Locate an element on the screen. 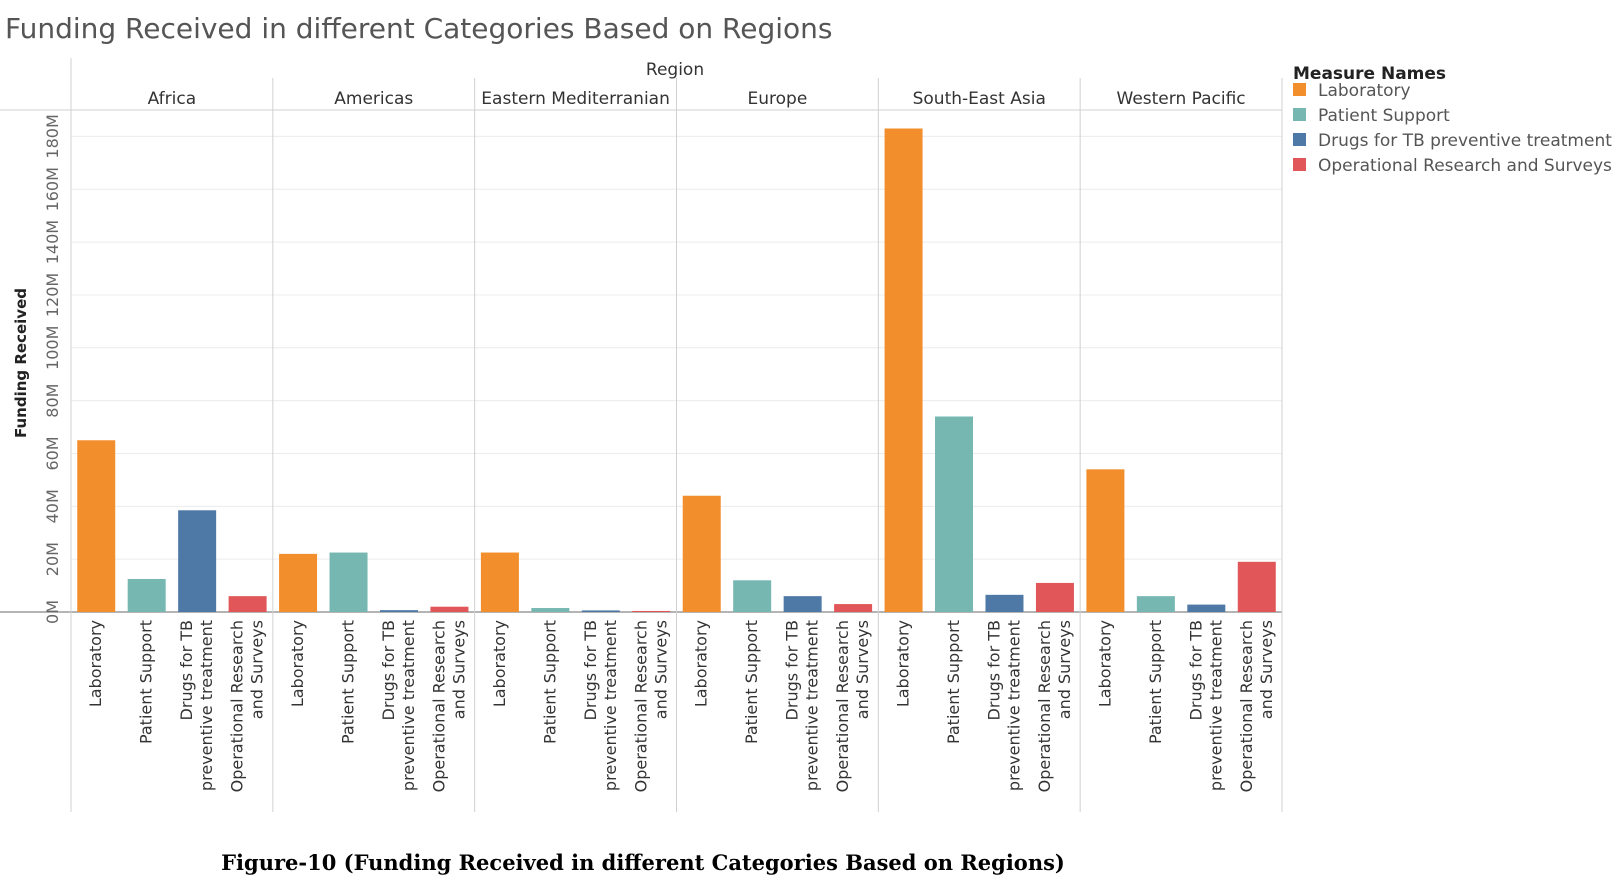  legend-title: Measure Names is located at coordinates (1369, 74).